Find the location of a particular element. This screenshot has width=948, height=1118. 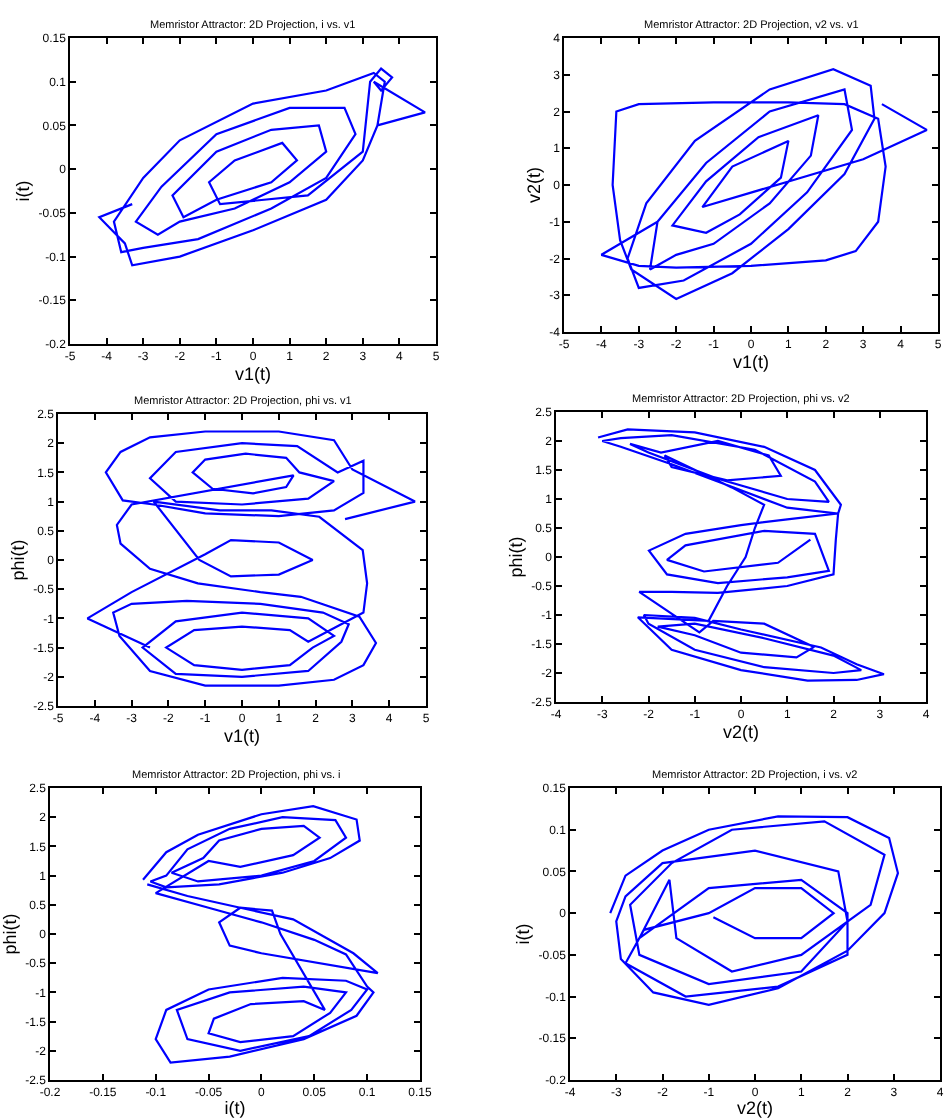

x-axis-title: i(t) is located at coordinates (235, 1108).